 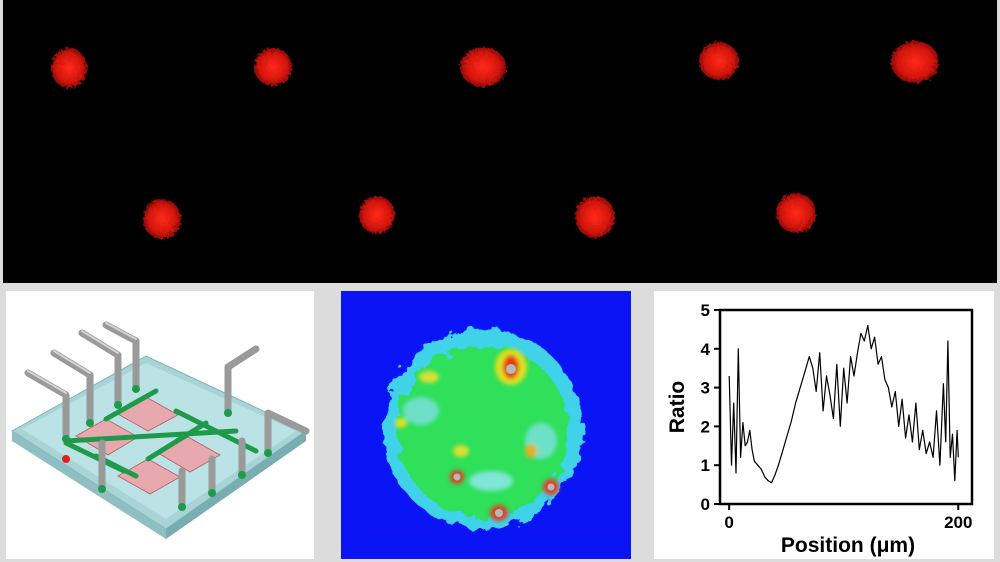 I want to click on x-axis-title: Position (μm), so click(x=848, y=545).